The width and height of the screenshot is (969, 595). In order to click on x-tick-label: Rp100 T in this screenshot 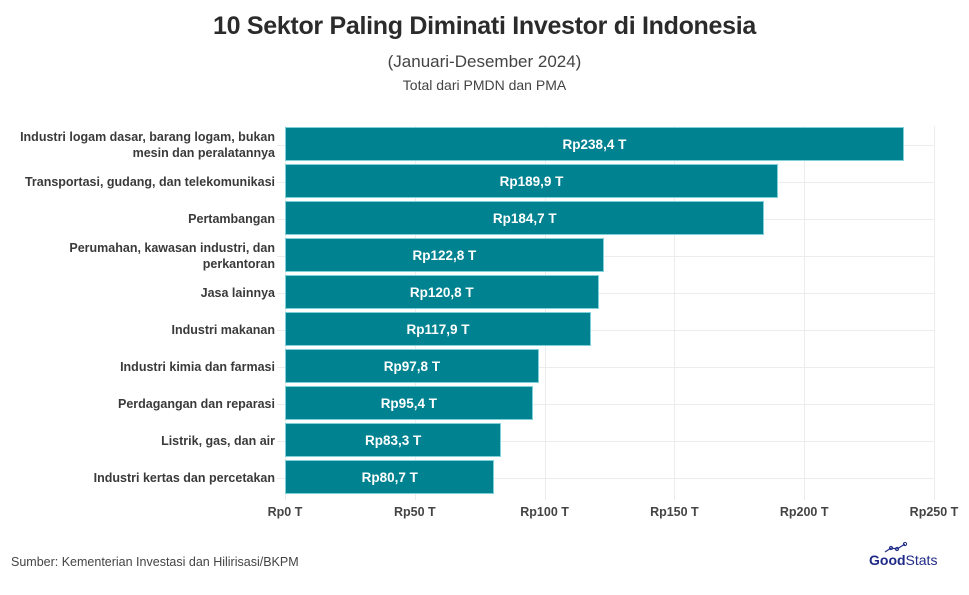, I will do `click(544, 512)`.